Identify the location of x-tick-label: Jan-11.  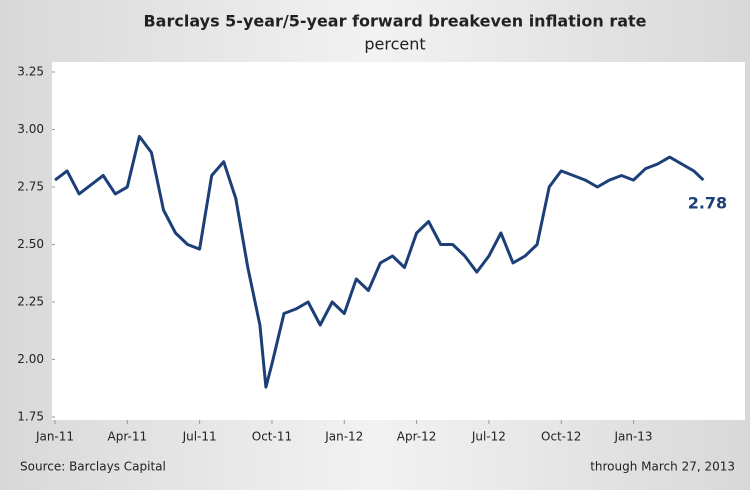
(54, 437).